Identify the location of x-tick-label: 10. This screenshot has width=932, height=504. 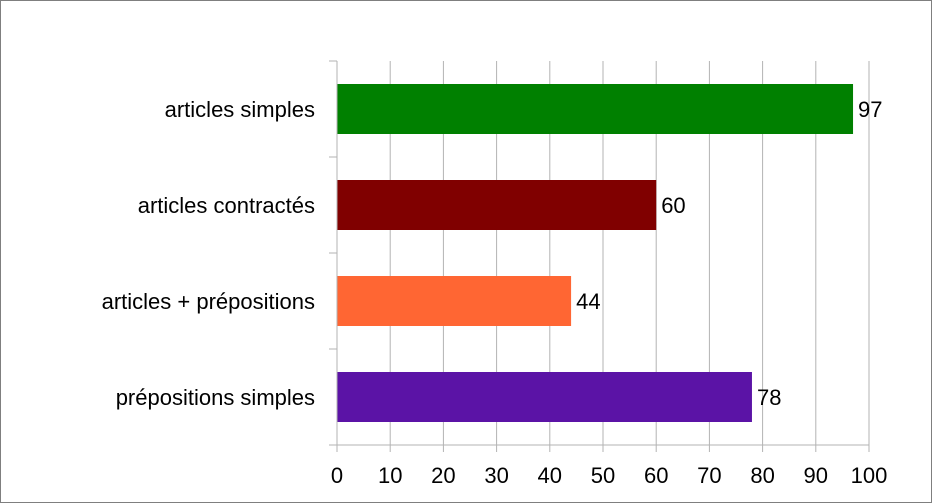
(390, 475).